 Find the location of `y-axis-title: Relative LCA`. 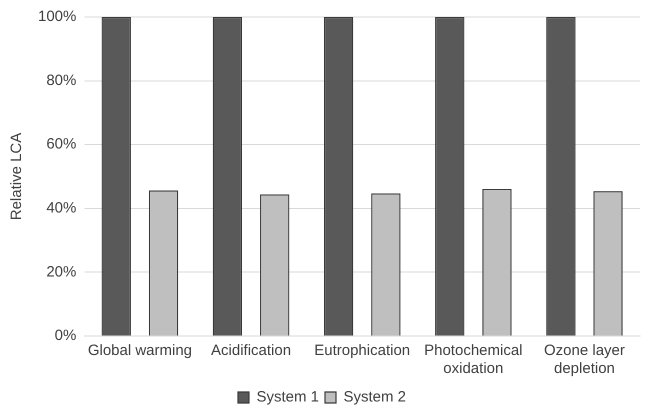

y-axis-title: Relative LCA is located at coordinates (17, 176).